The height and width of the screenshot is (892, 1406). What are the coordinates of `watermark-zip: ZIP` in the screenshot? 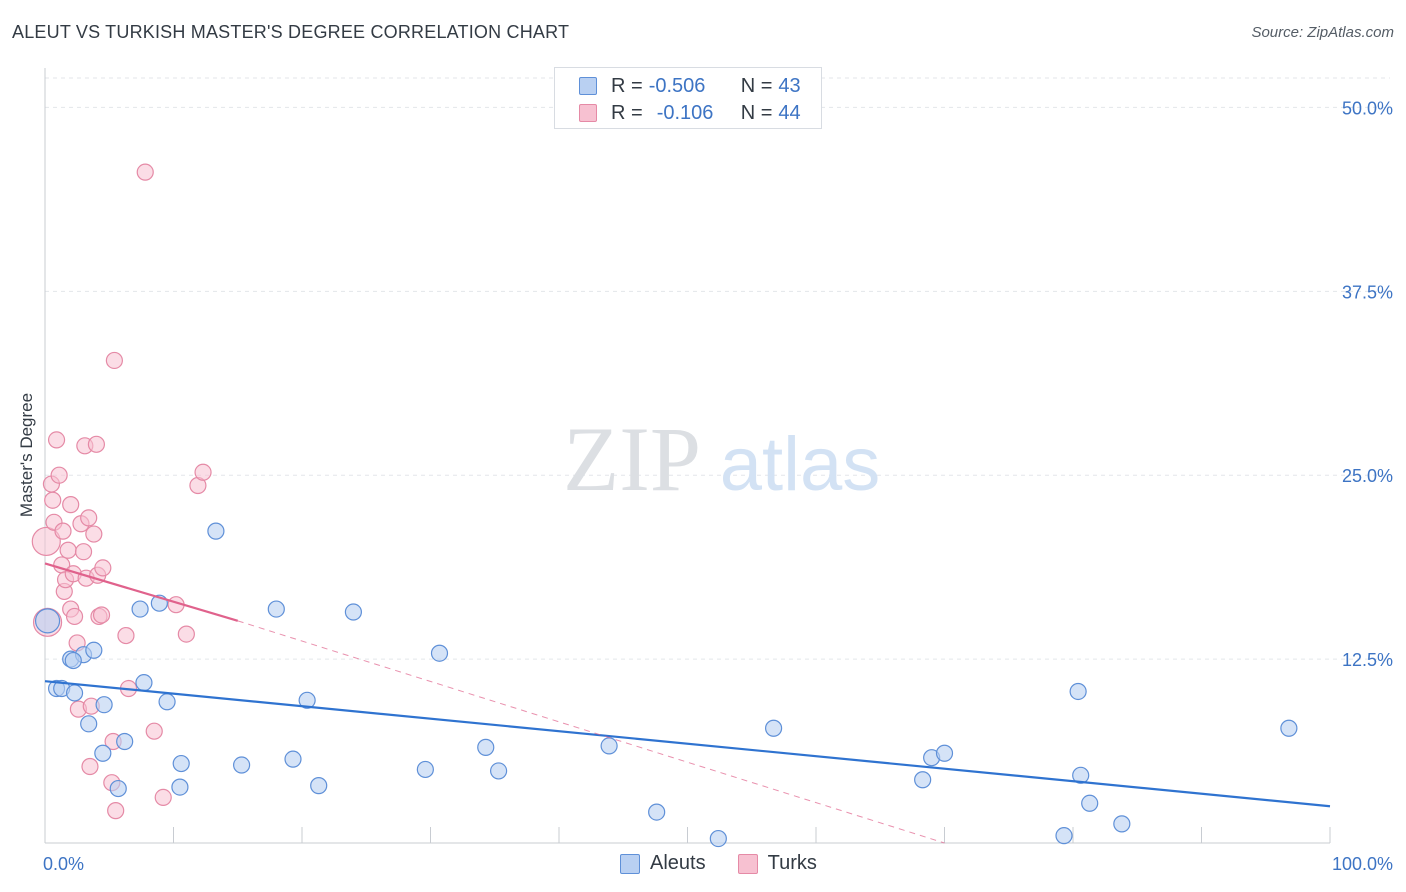 It's located at (632, 459).